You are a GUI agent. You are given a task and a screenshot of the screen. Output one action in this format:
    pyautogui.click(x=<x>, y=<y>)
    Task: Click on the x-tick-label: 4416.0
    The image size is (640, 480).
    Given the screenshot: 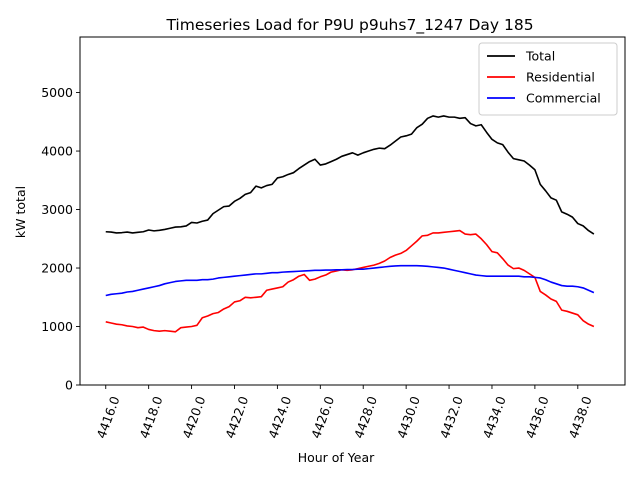 What is the action you would take?
    pyautogui.click(x=108, y=417)
    